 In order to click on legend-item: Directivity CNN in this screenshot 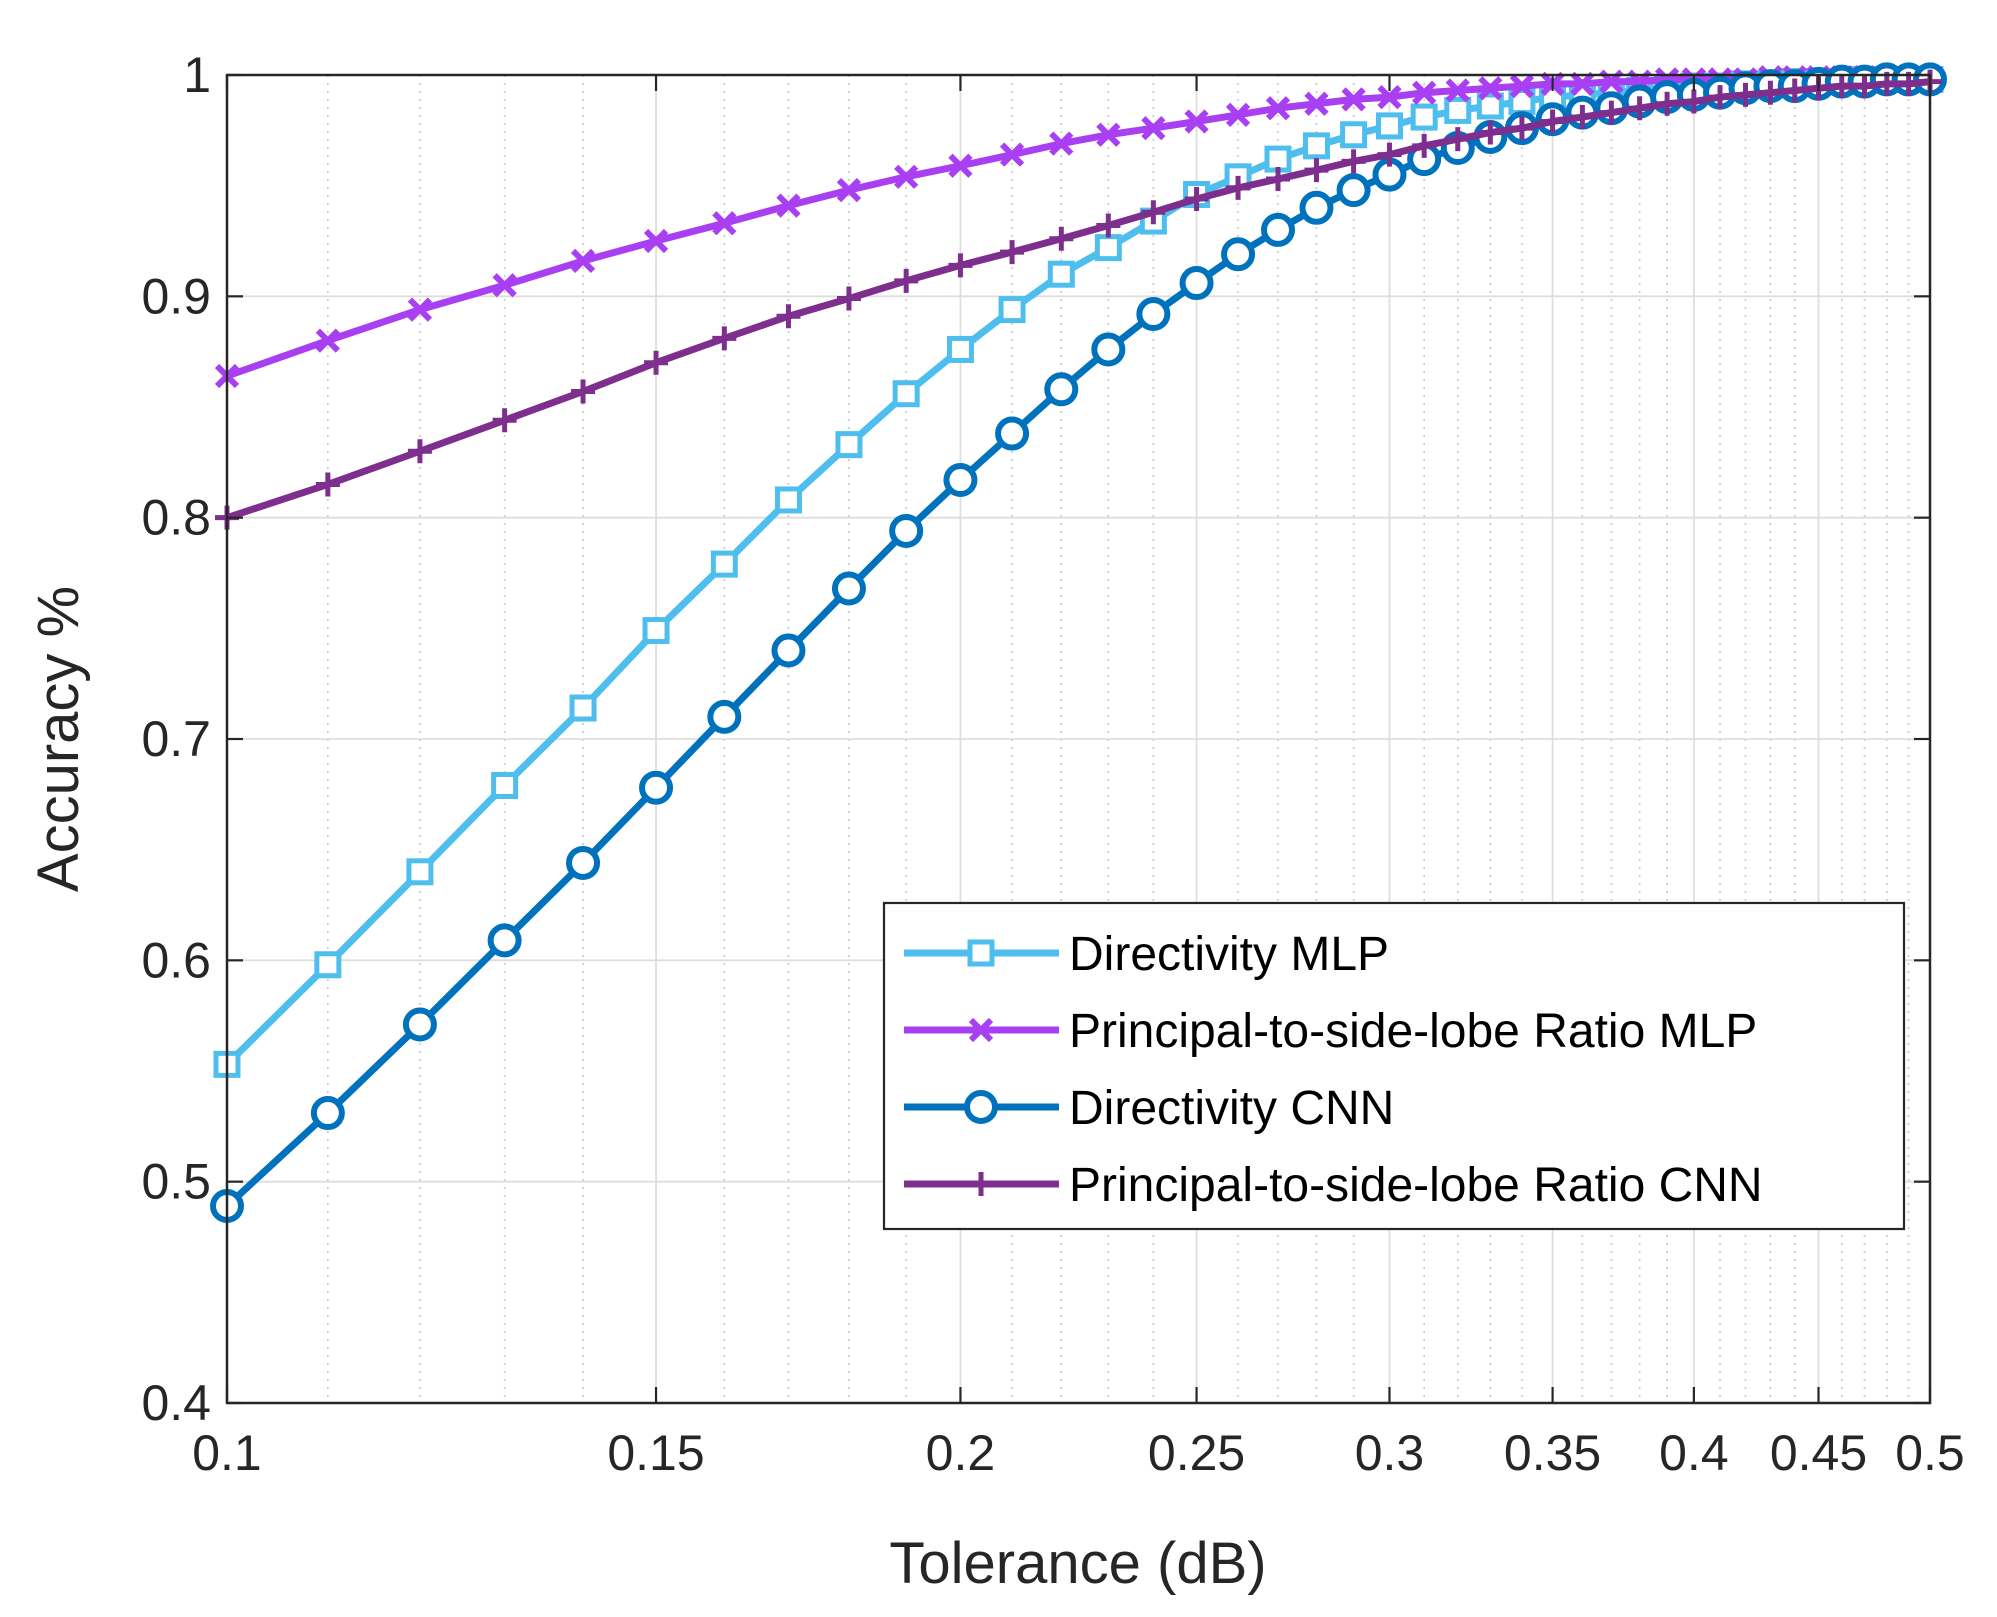, I will do `click(1149, 1108)`.